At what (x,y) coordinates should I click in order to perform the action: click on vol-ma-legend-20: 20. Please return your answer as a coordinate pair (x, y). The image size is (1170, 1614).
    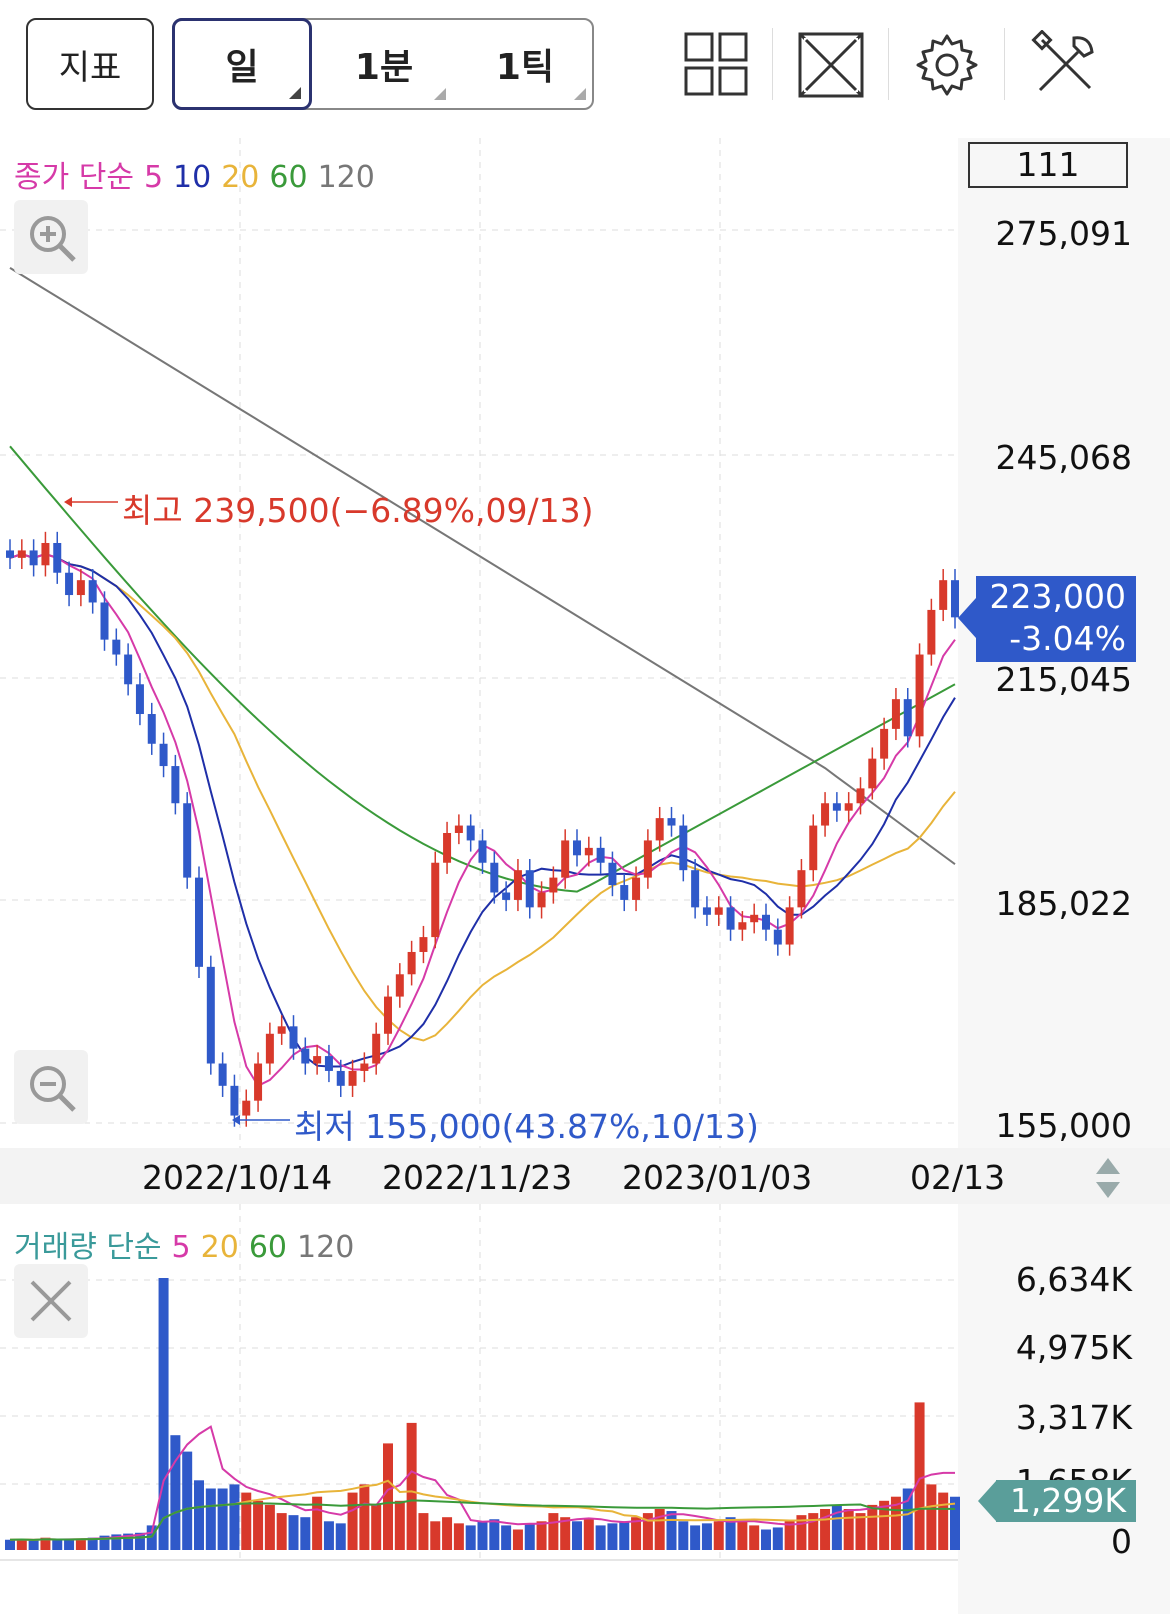
    Looking at the image, I should click on (219, 1247).